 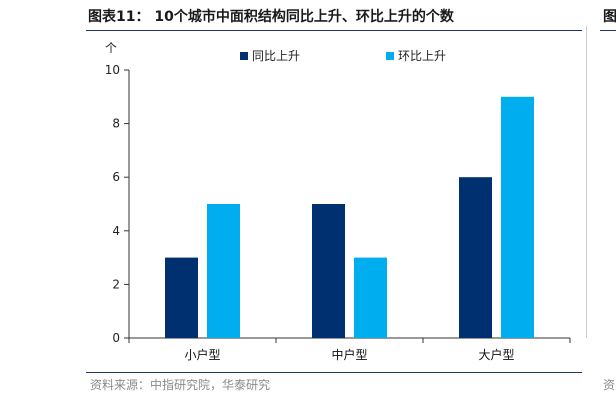 What do you see at coordinates (609, 16) in the screenshot?
I see `adjacent-title-fragment: 图` at bounding box center [609, 16].